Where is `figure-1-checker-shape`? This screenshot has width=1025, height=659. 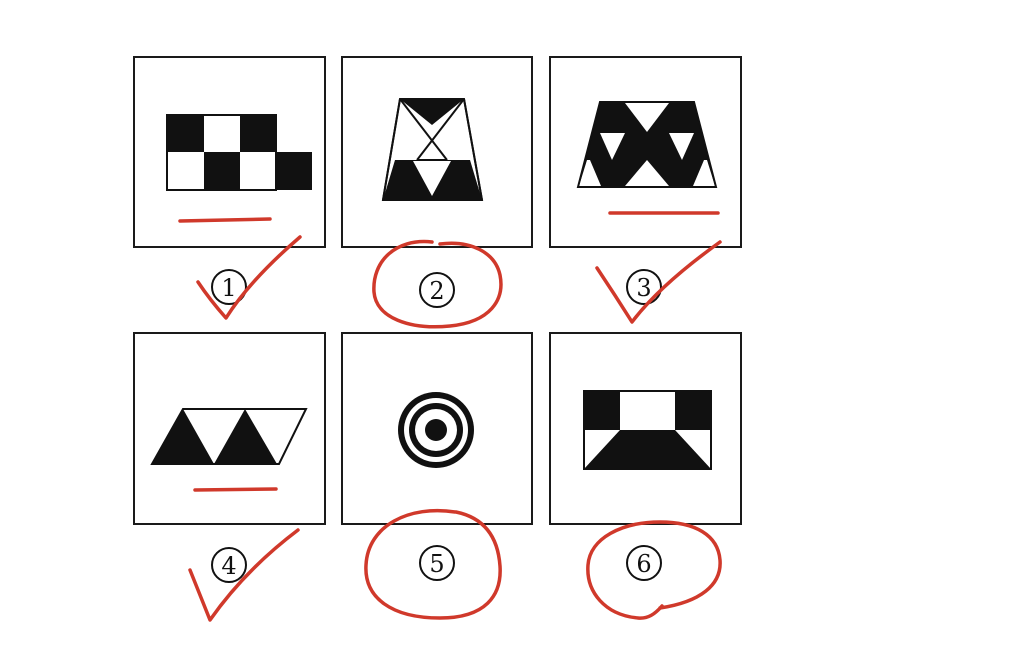
figure-1-checker-shape is located at coordinates (239, 152).